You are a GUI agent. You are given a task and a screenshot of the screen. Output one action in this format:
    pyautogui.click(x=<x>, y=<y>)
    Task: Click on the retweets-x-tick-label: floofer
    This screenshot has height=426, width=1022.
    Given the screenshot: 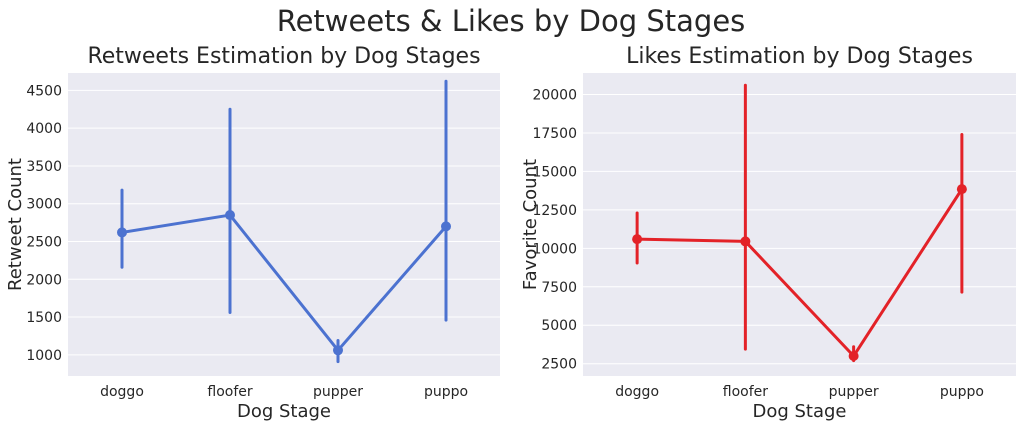 What is the action you would take?
    pyautogui.click(x=229, y=392)
    